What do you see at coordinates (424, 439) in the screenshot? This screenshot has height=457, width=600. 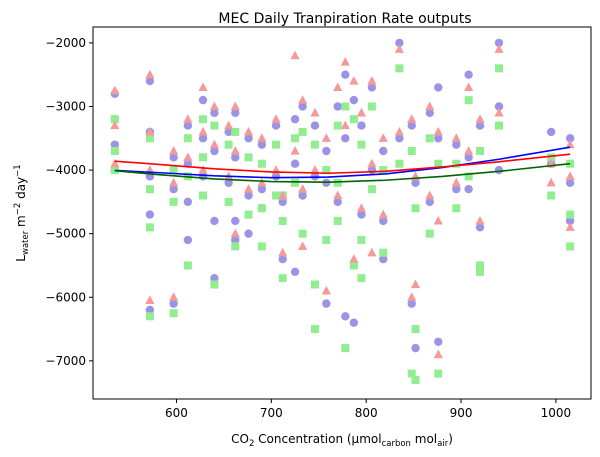 I see `xlabel-mid: mol` at bounding box center [424, 439].